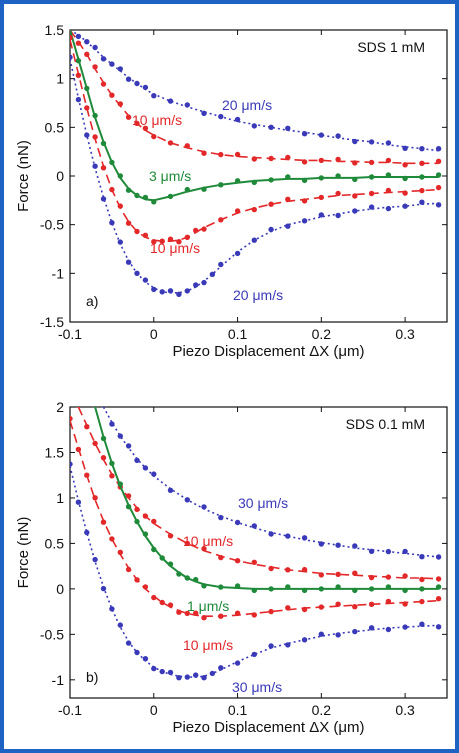 The image size is (459, 753). What do you see at coordinates (268, 351) in the screenshot?
I see `x-axis-title: Piezo Displacement ΔX (μm)` at bounding box center [268, 351].